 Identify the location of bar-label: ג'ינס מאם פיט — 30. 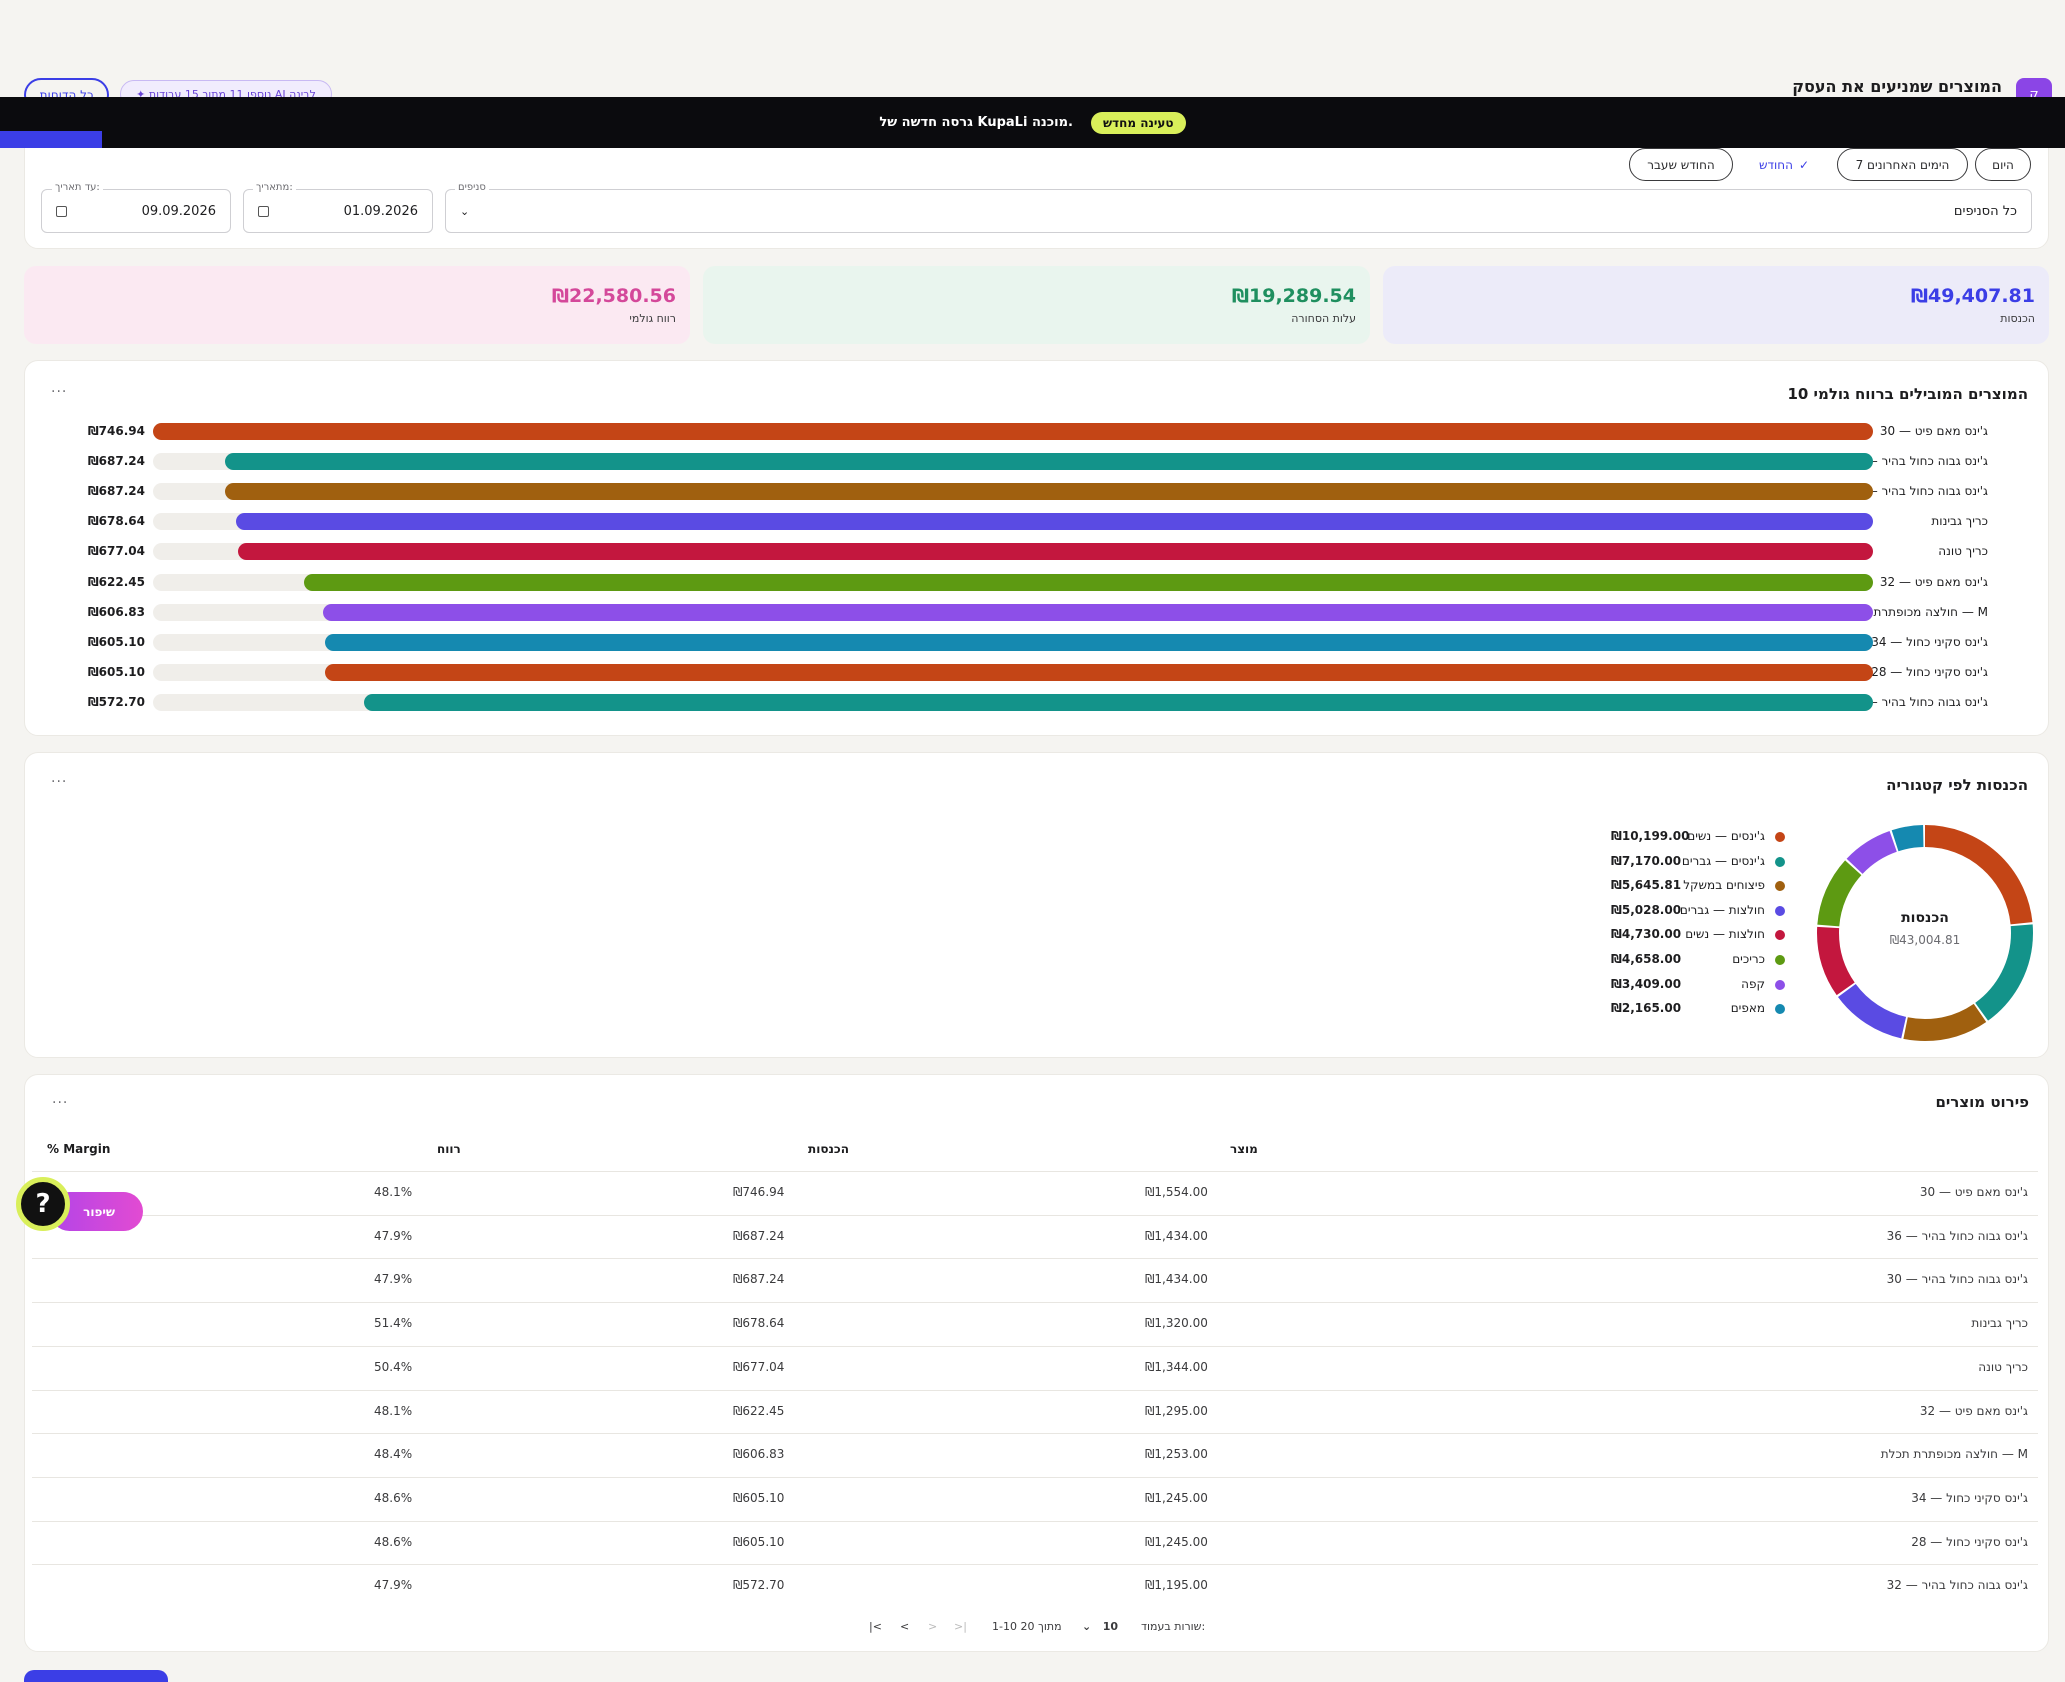
(1933, 431).